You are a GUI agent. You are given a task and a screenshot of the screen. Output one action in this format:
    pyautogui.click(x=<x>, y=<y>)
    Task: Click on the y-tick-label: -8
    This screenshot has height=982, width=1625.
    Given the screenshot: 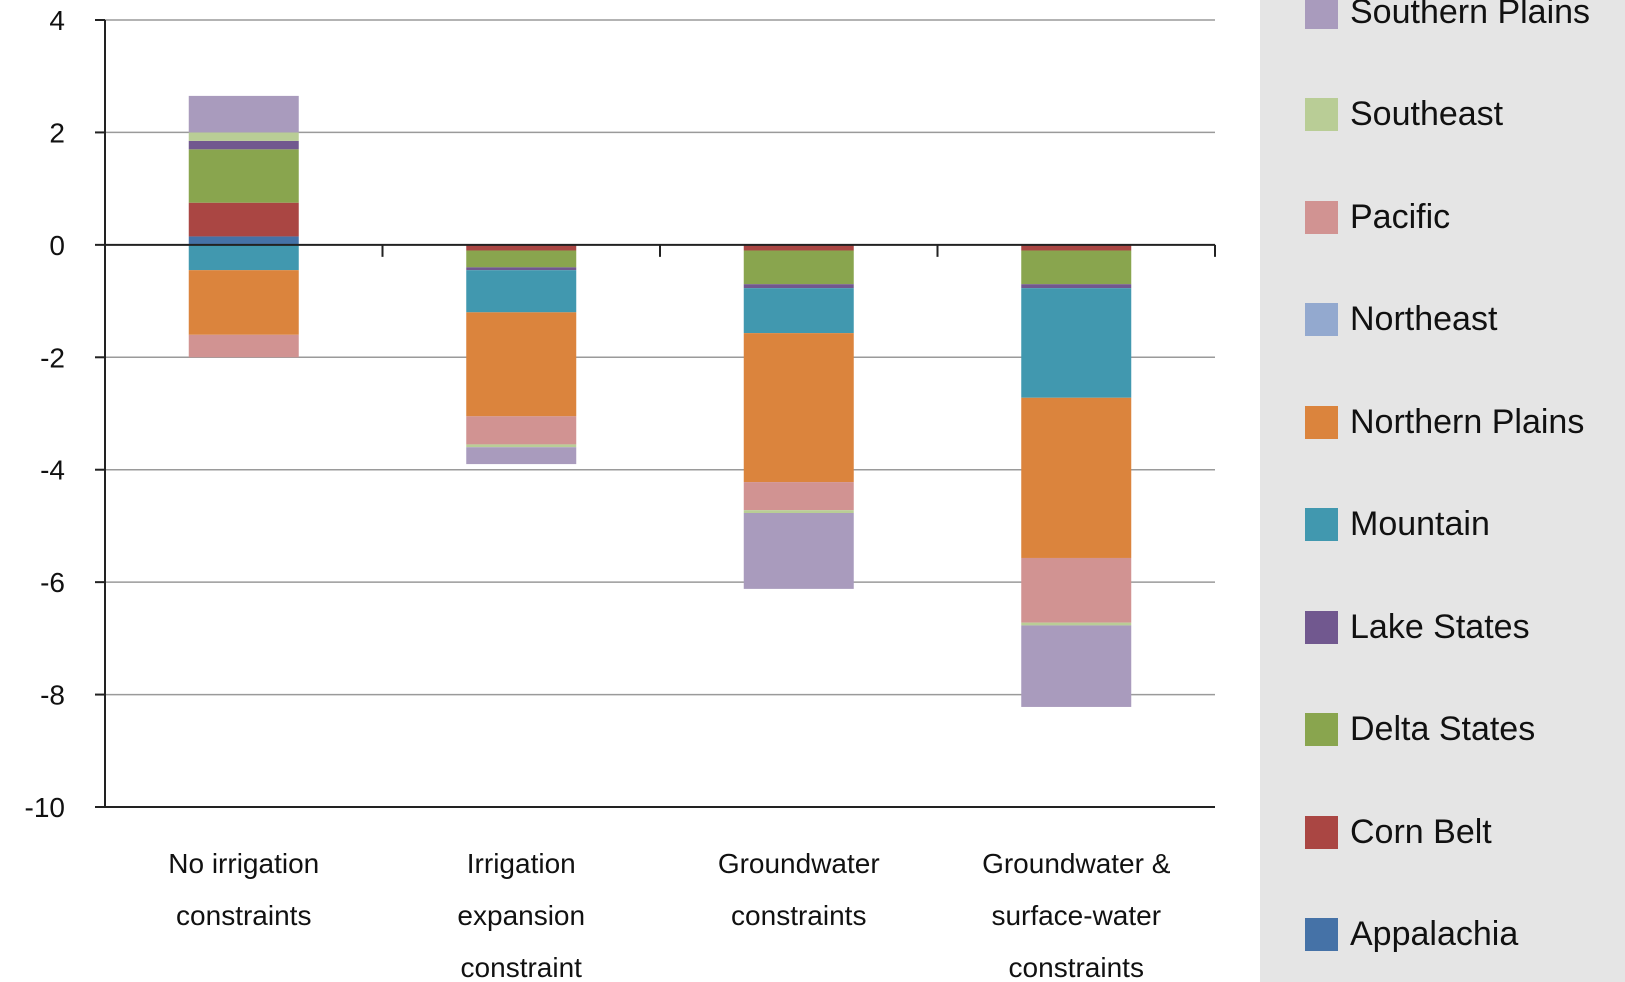 What is the action you would take?
    pyautogui.click(x=52, y=695)
    